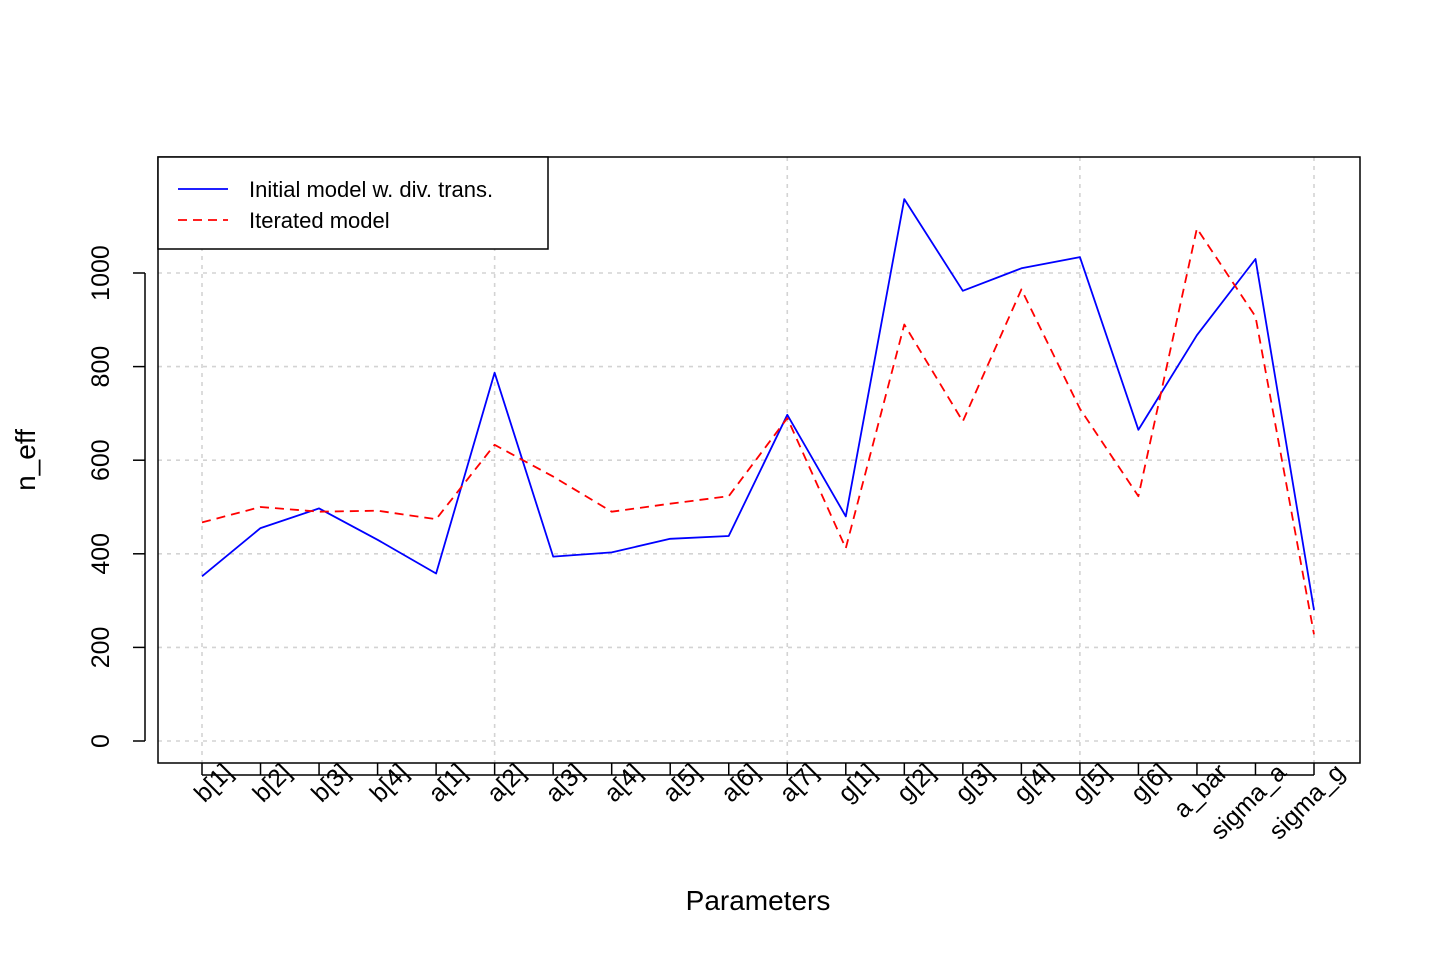 The image size is (1440, 960). Describe the element at coordinates (681, 782) in the screenshot. I see `x-tick-label: a[5]` at that location.